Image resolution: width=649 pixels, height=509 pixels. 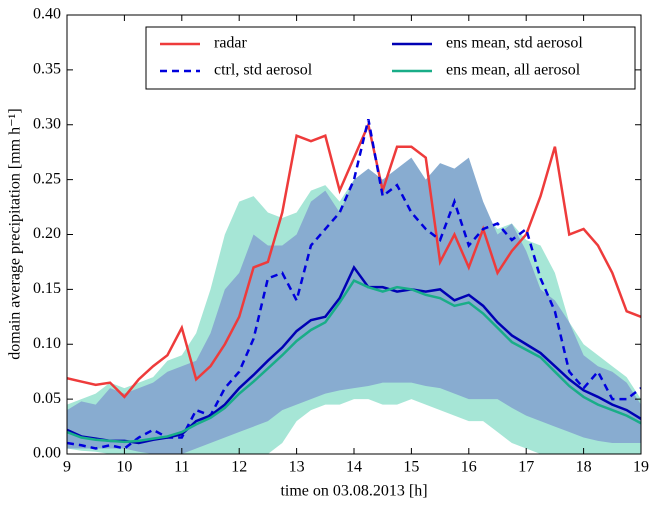 What do you see at coordinates (47, 14) in the screenshot?
I see `y-tick-label: 0.40` at bounding box center [47, 14].